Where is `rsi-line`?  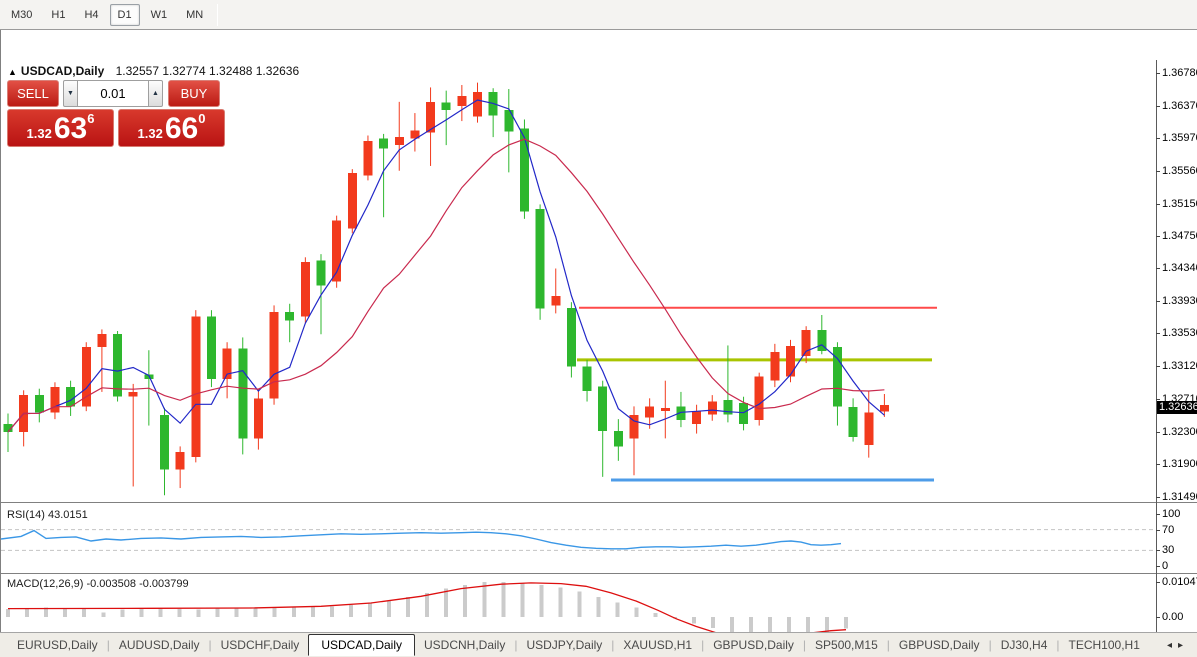 rsi-line is located at coordinates (421, 539).